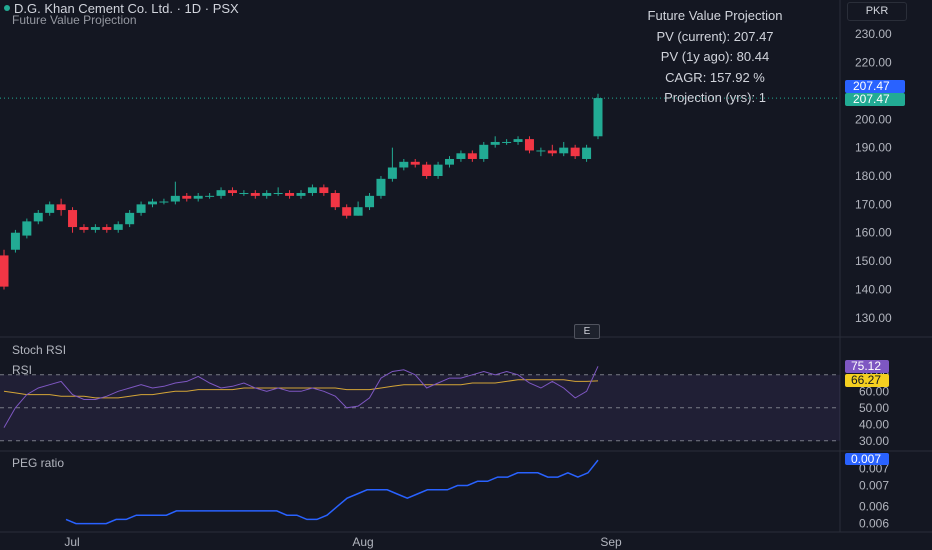 The width and height of the screenshot is (932, 550). What do you see at coordinates (71, 542) in the screenshot?
I see `time-tick-label: Jul` at bounding box center [71, 542].